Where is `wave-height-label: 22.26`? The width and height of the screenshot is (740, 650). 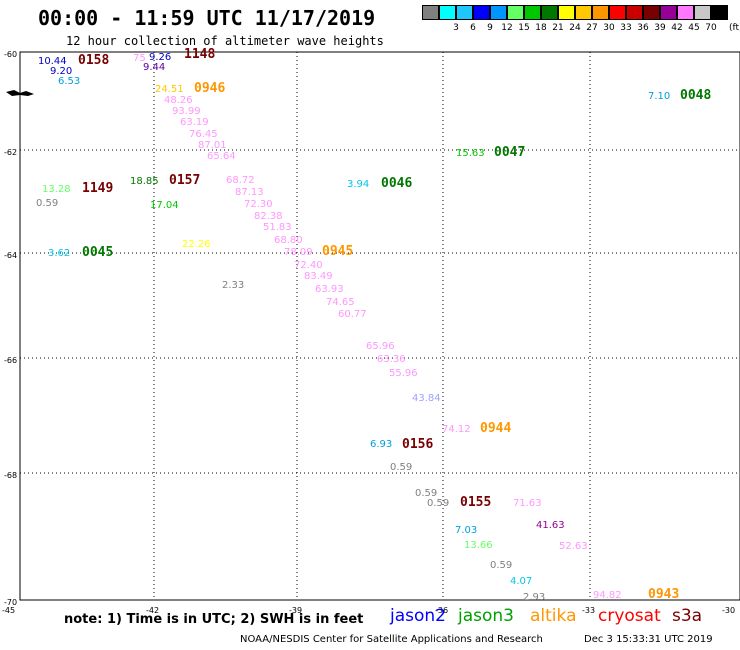 wave-height-label: 22.26 is located at coordinates (196, 244).